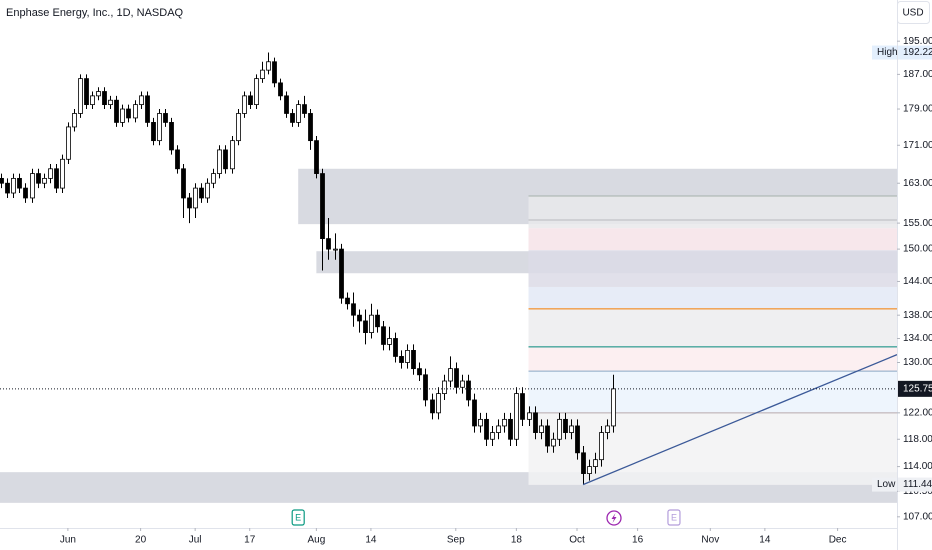  Describe the element at coordinates (886, 484) in the screenshot. I see `low-marker-label: Low` at that location.